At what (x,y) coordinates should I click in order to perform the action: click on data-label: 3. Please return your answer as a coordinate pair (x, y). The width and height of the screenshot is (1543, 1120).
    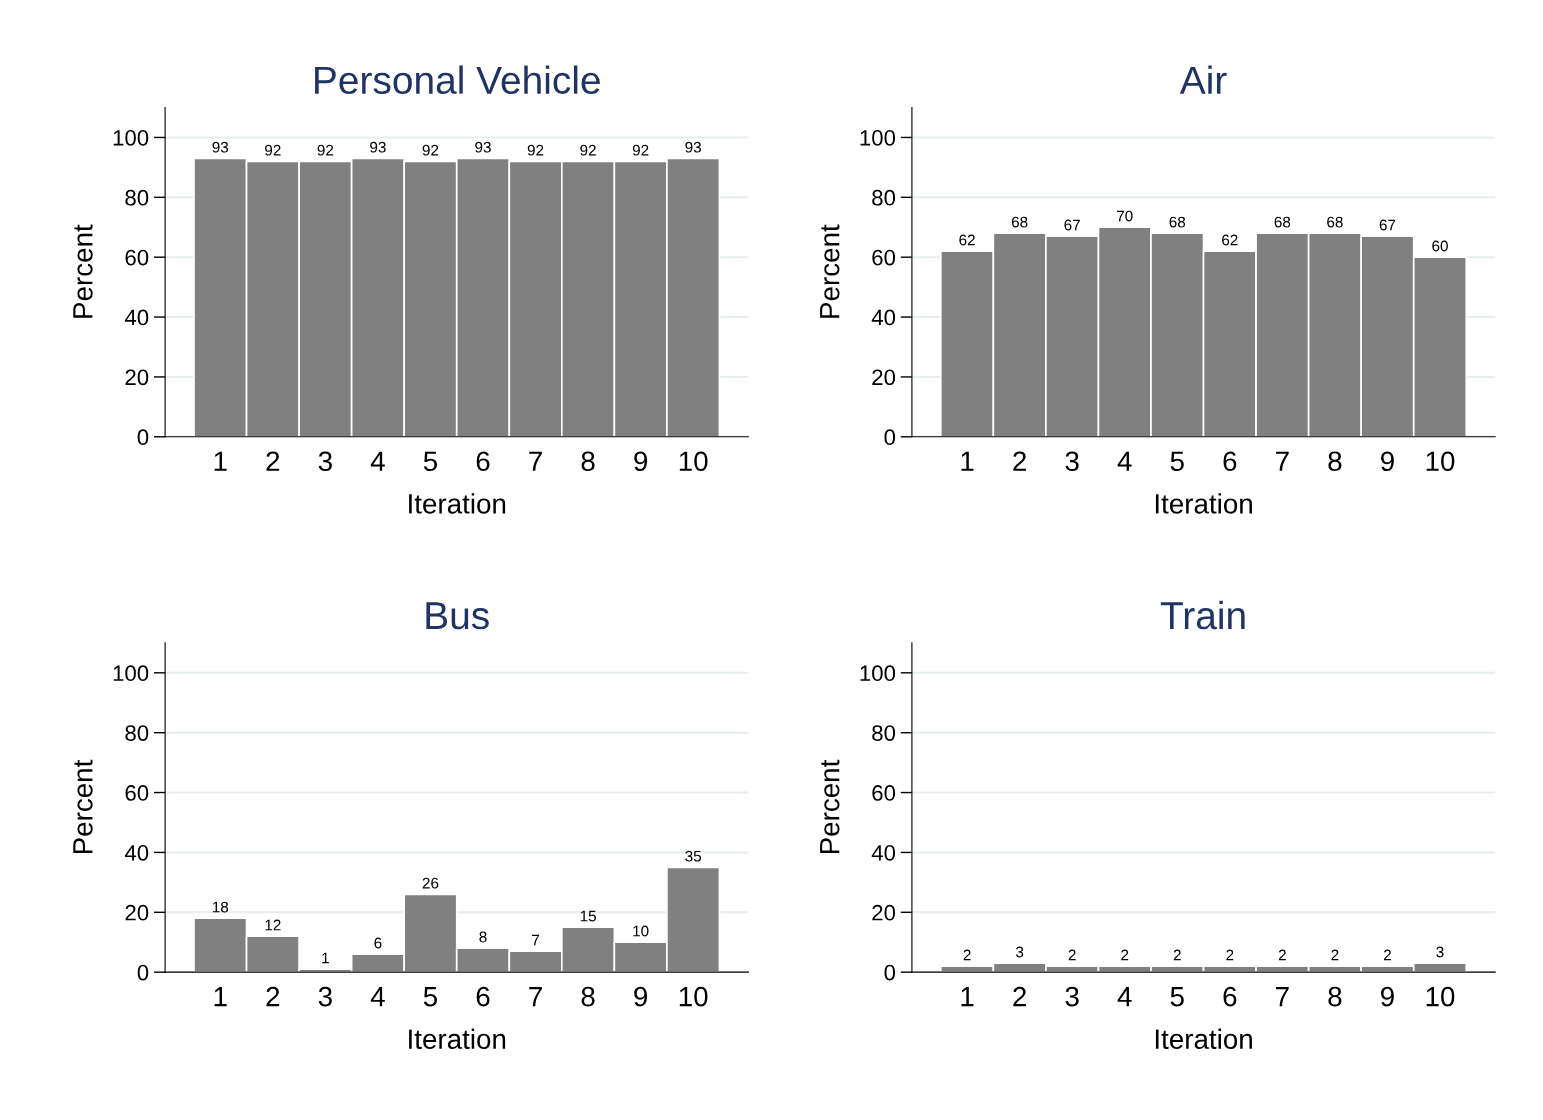
    Looking at the image, I should click on (1440, 952).